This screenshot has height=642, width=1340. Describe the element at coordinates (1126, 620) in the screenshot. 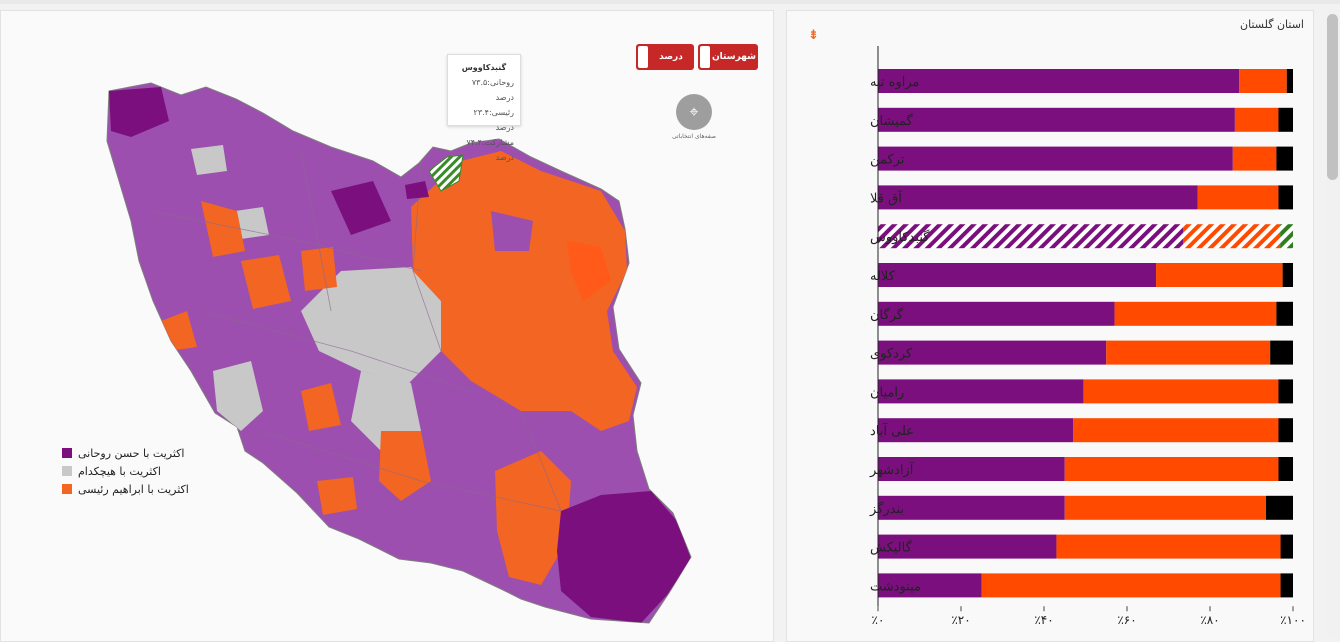

I see `x-tick-label: ٪۶۰` at that location.